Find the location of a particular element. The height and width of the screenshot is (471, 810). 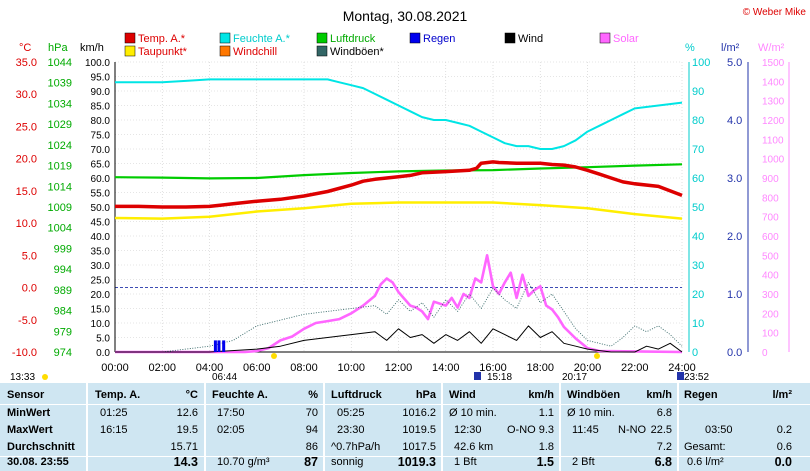

gust-beaufort: 2 Bft is located at coordinates (583, 462).